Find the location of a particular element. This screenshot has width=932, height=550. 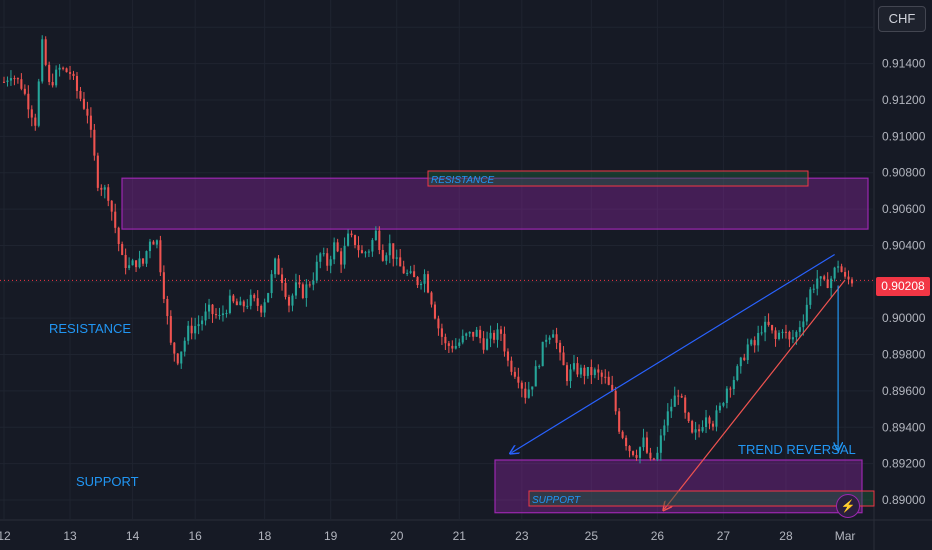

resistance-box-label: RESISTANCE is located at coordinates (462, 180).